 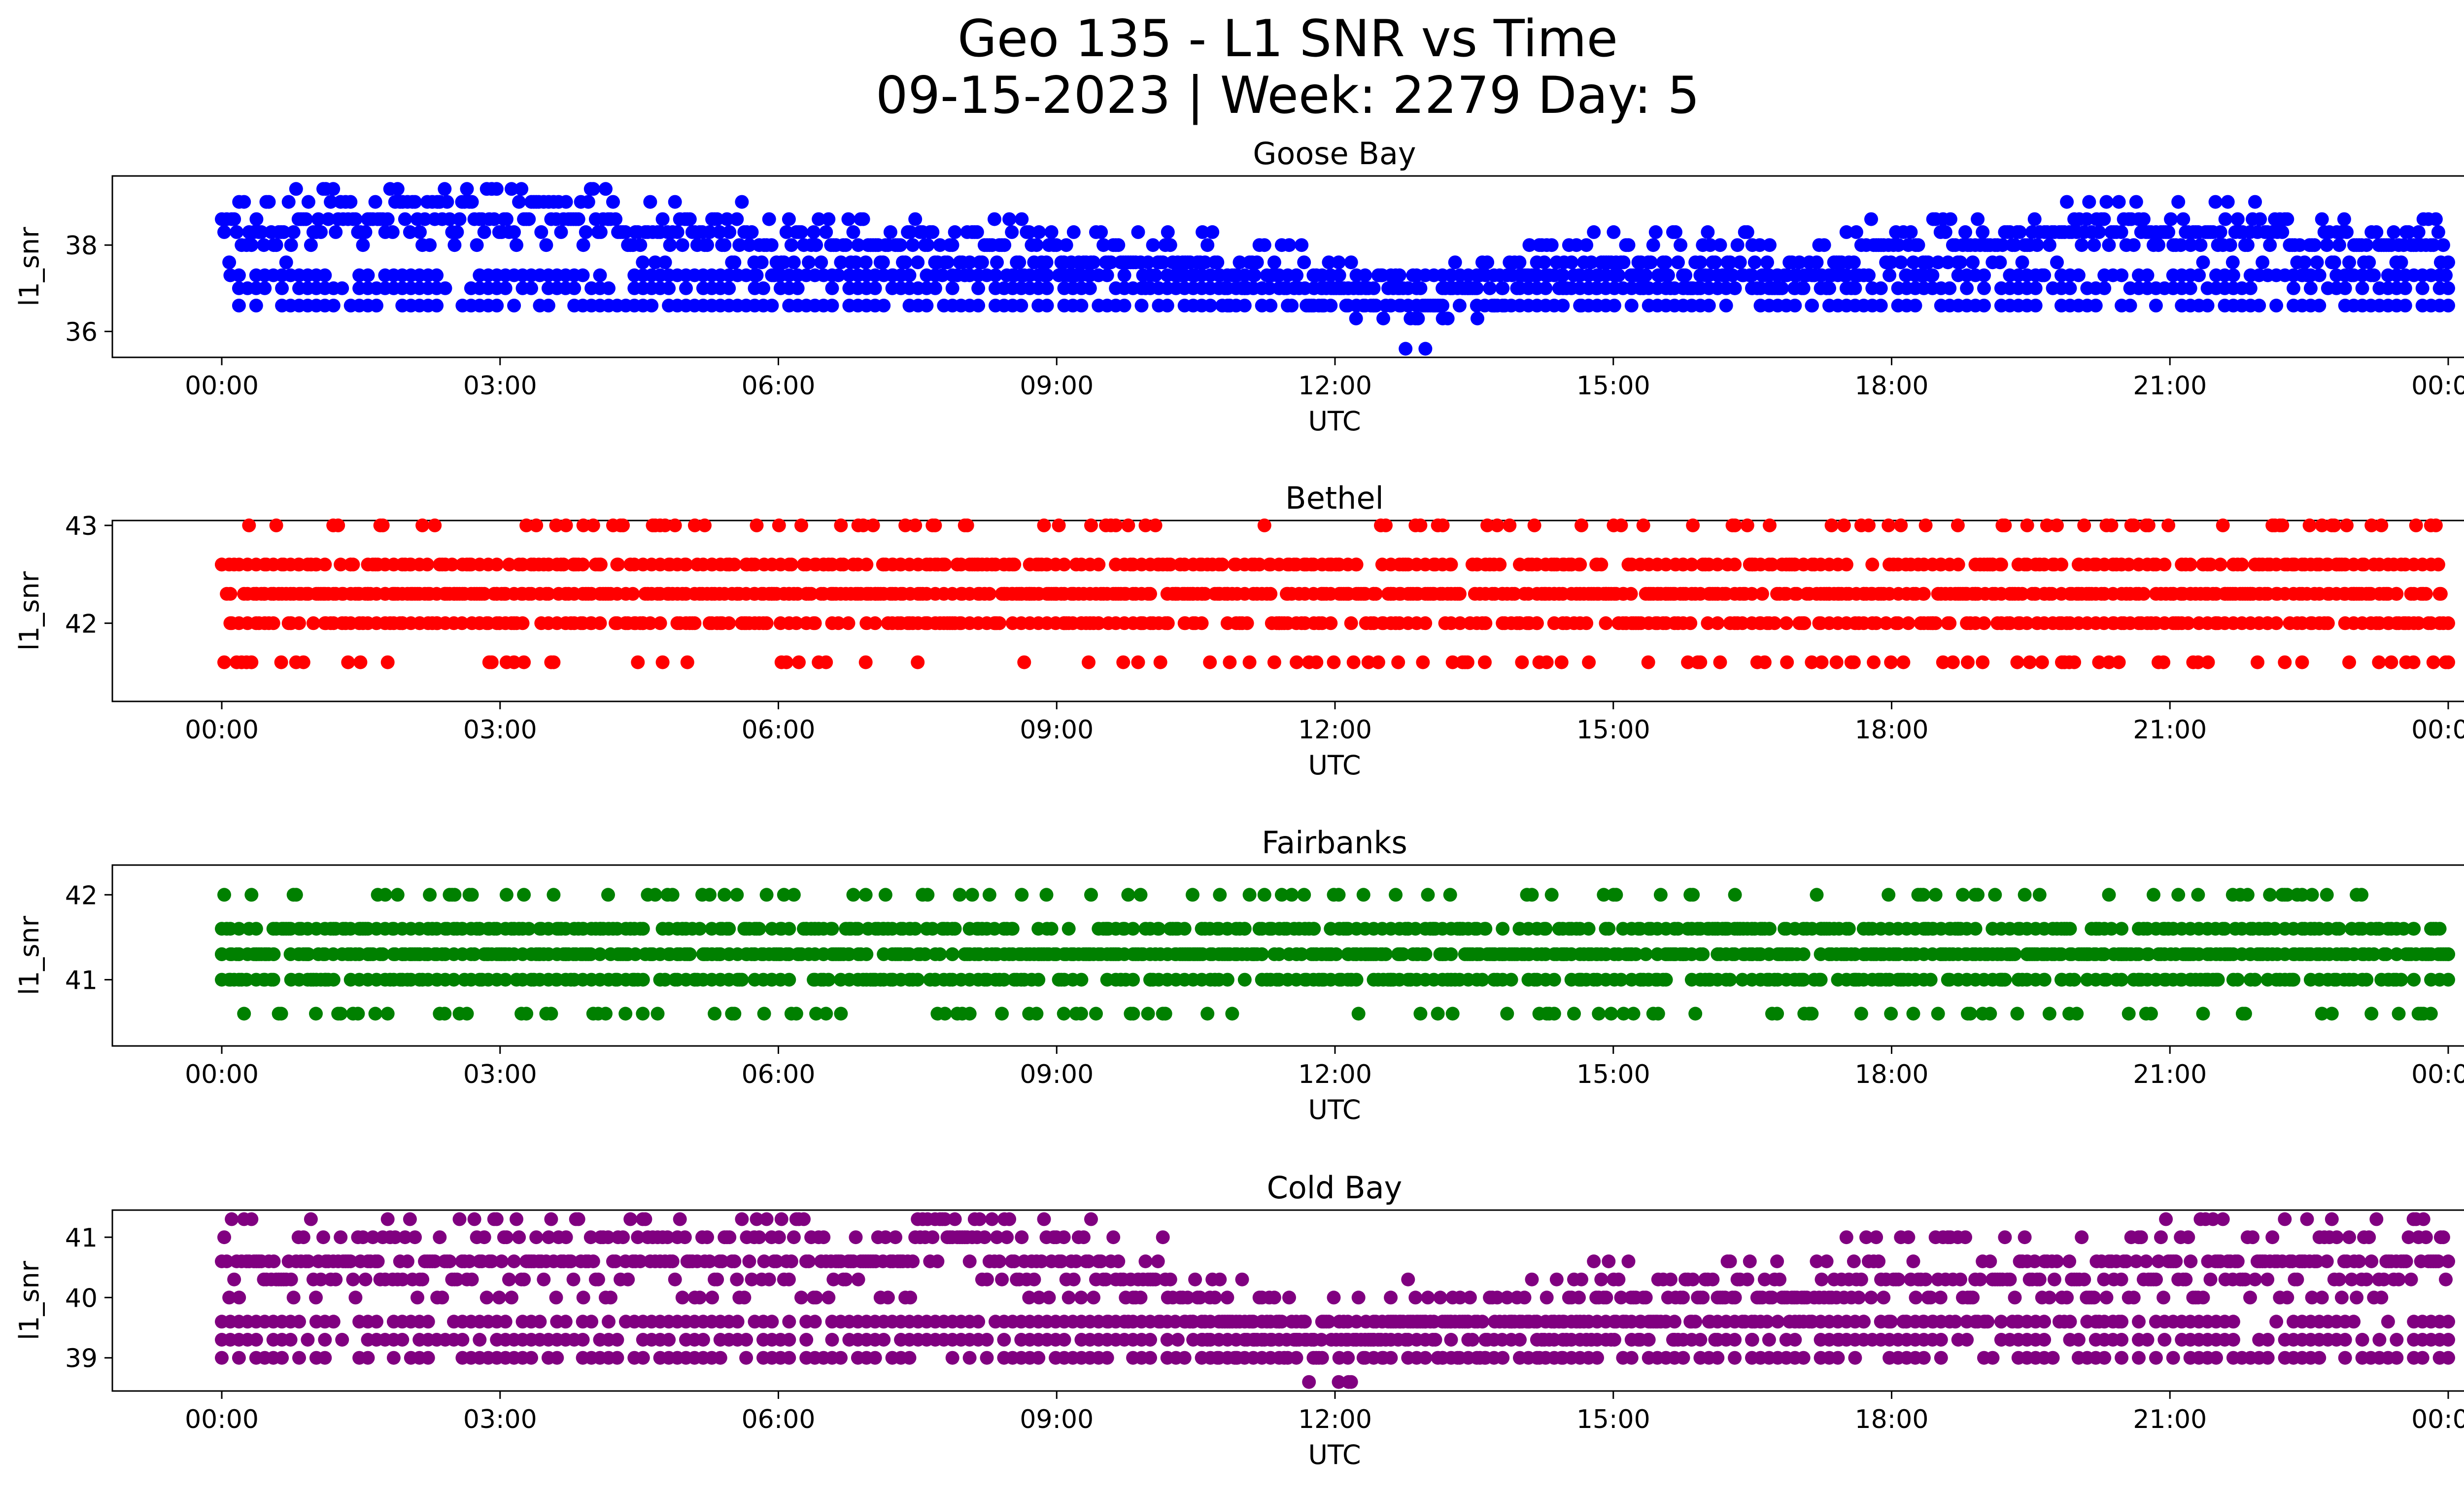 I want to click on scatter-points, so click(x=1335, y=593).